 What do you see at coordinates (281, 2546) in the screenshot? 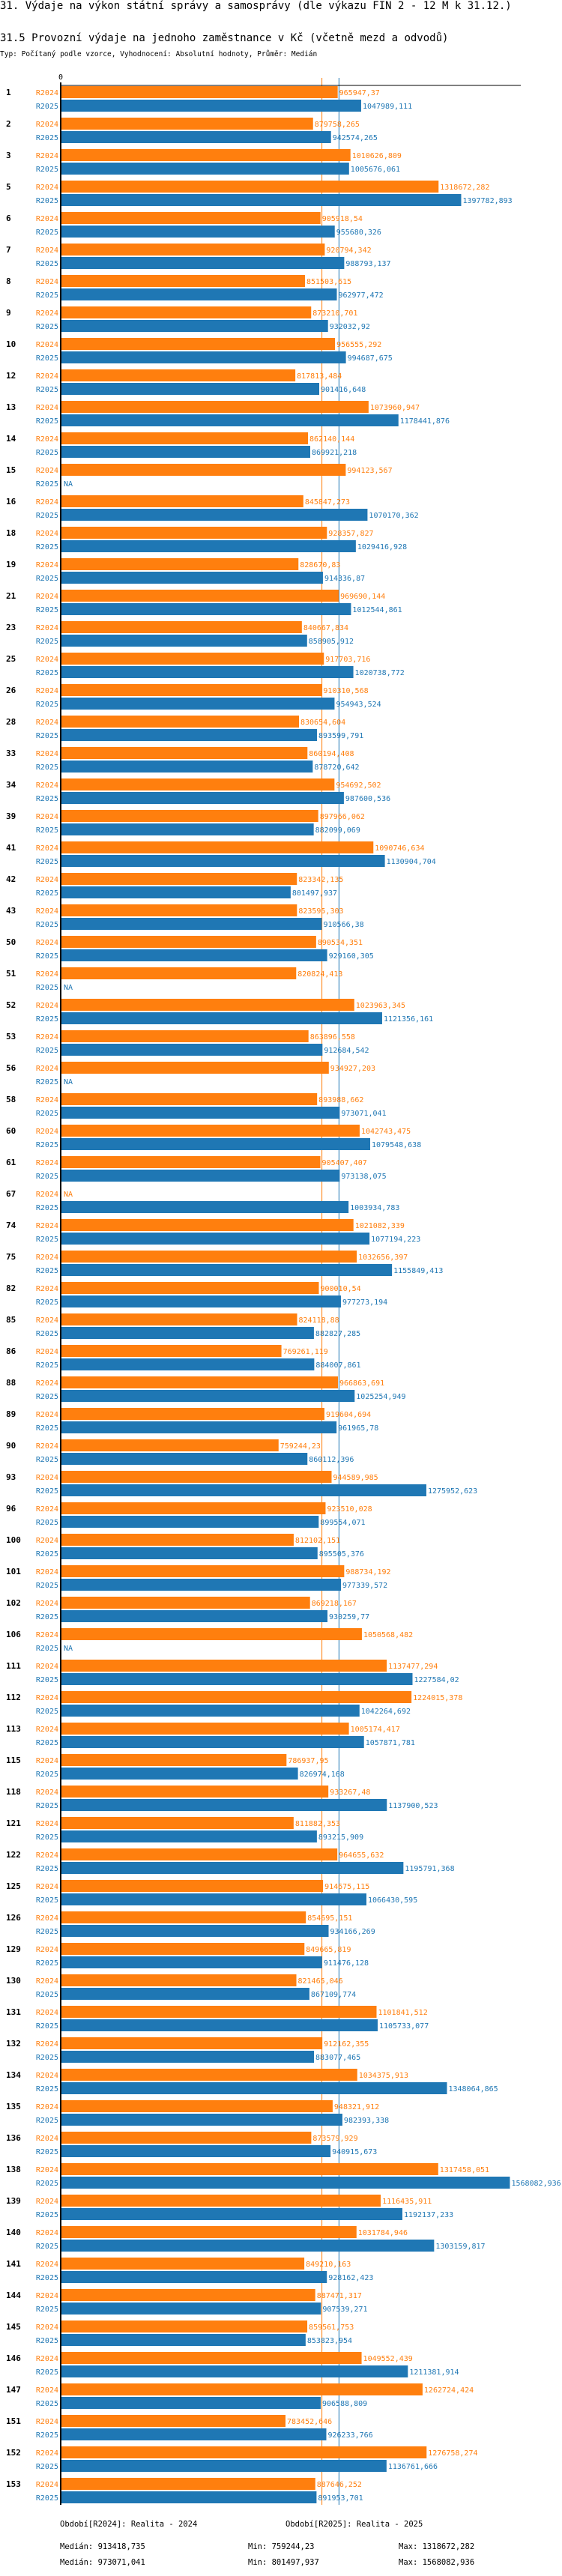
I see `min-r2024: Min: 759244,23` at bounding box center [281, 2546].